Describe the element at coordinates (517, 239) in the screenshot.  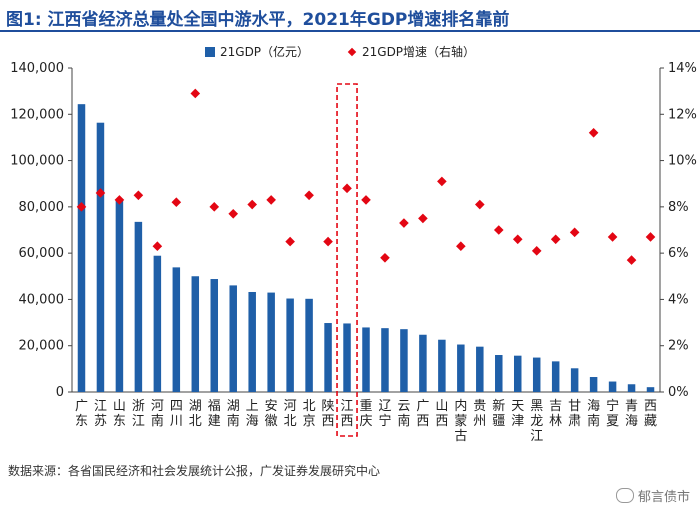
I see `point-天津` at that location.